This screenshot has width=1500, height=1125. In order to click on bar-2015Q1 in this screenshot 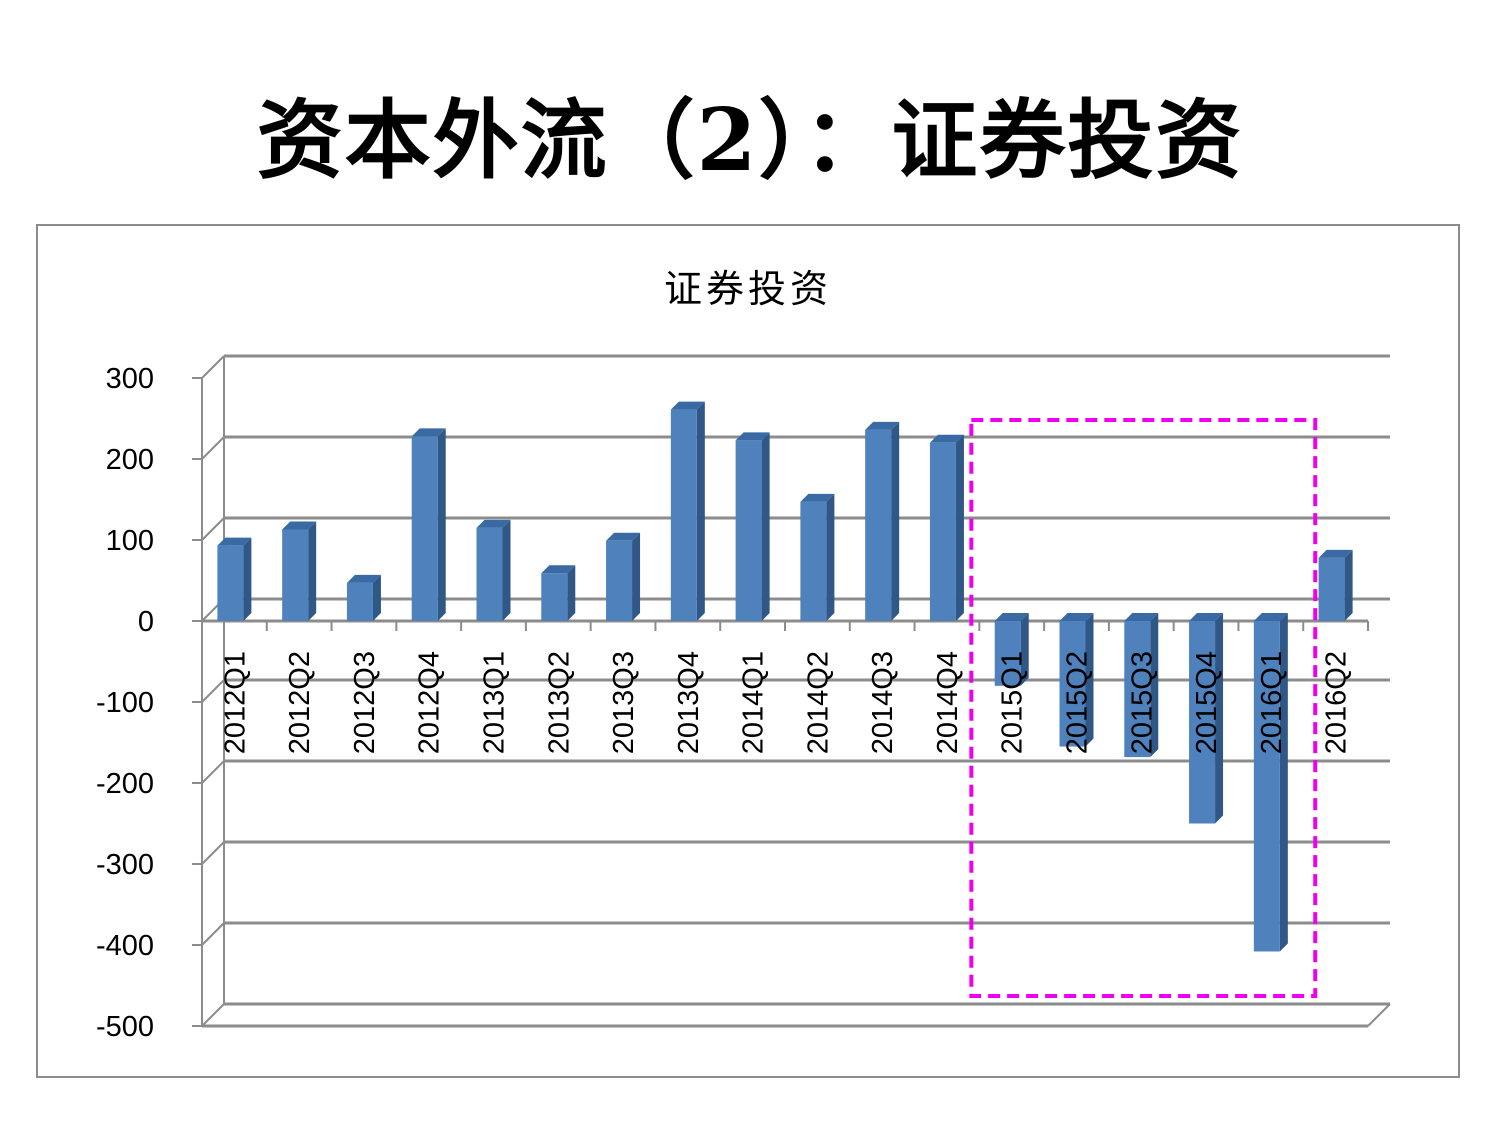, I will do `click(1011, 649)`.